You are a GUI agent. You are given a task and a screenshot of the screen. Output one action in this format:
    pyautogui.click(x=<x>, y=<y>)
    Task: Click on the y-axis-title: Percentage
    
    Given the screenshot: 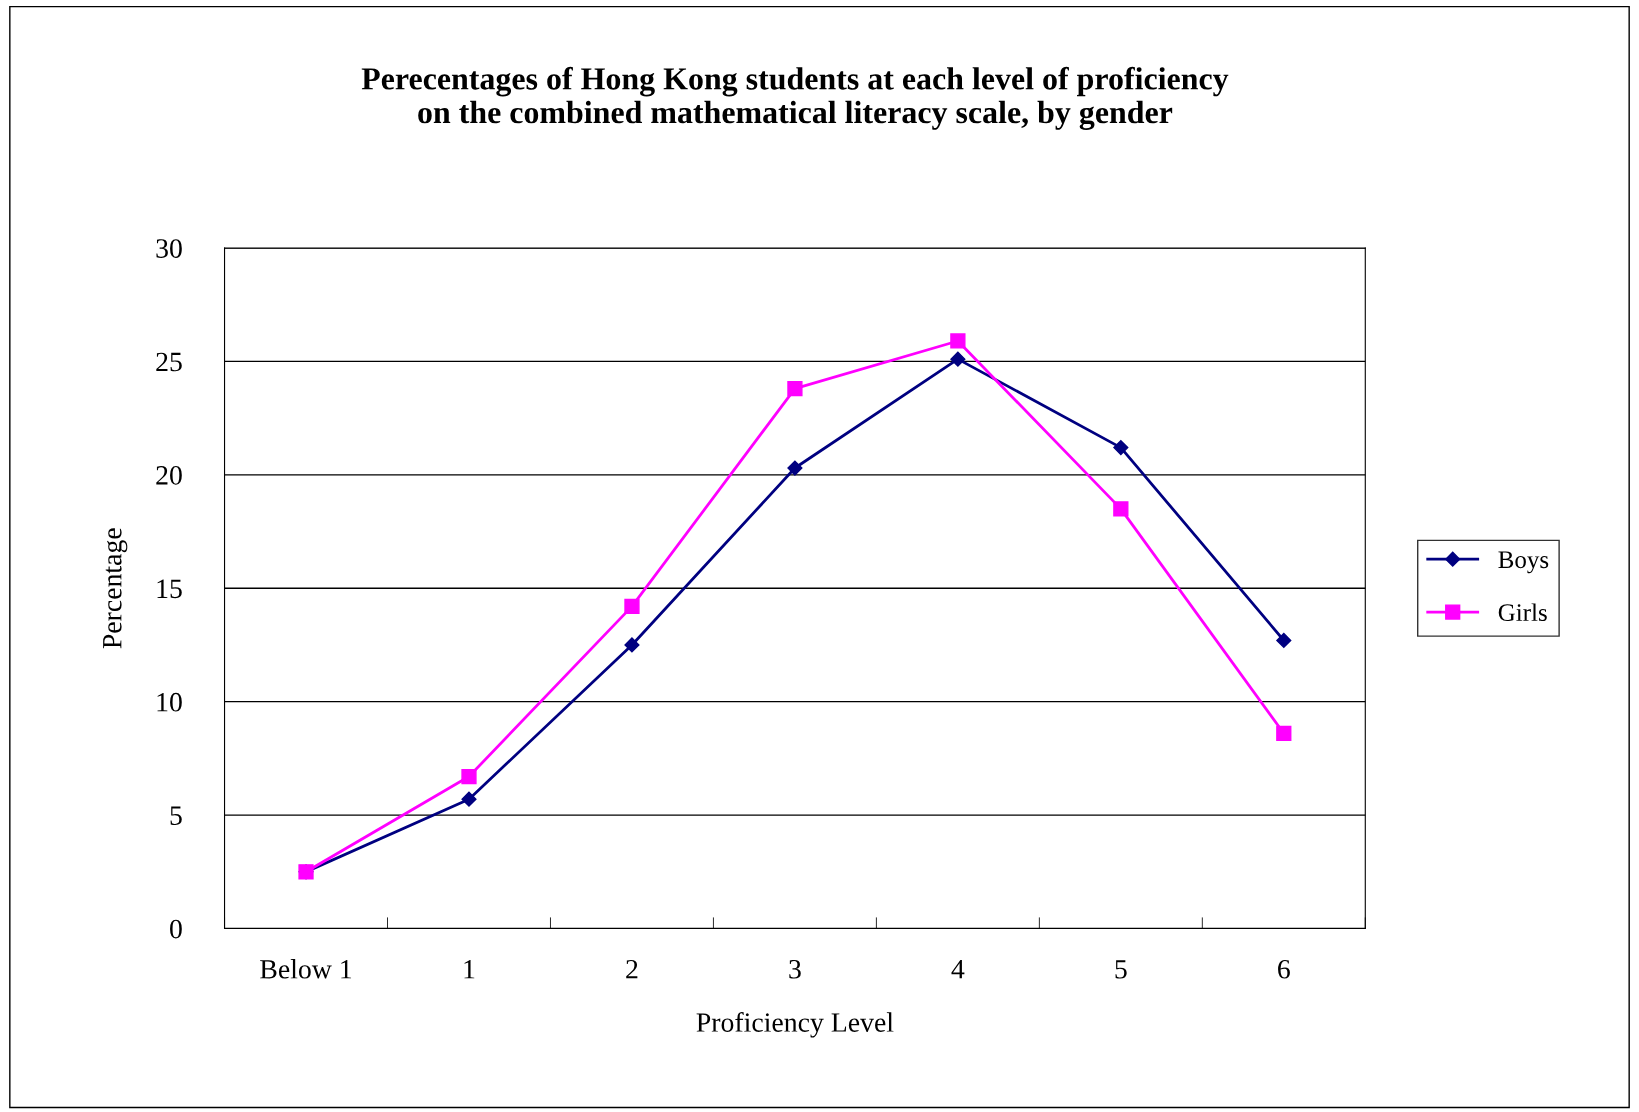 What is the action you would take?
    pyautogui.click(x=115, y=588)
    